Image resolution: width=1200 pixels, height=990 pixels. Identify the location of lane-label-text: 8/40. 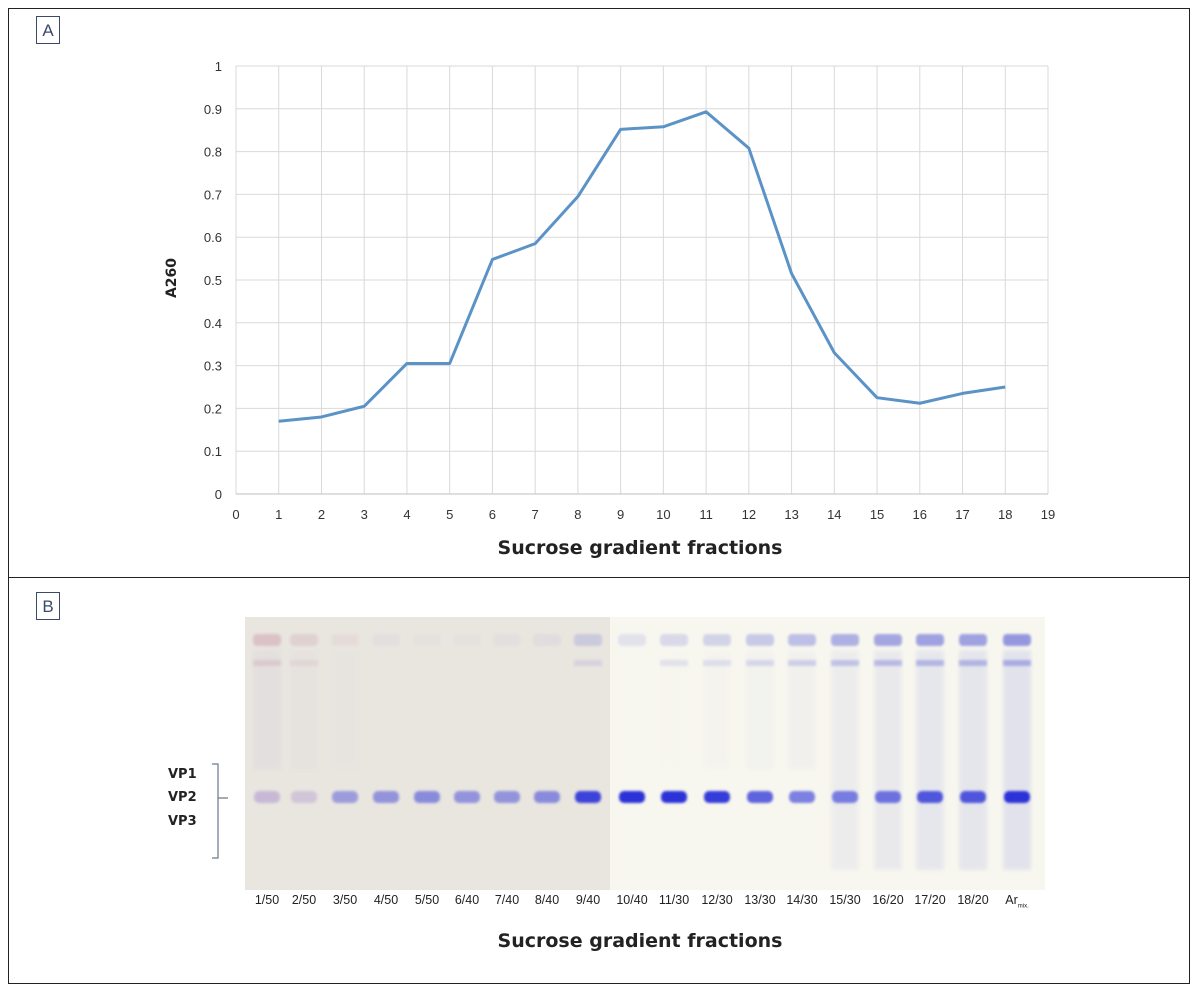
(547, 900).